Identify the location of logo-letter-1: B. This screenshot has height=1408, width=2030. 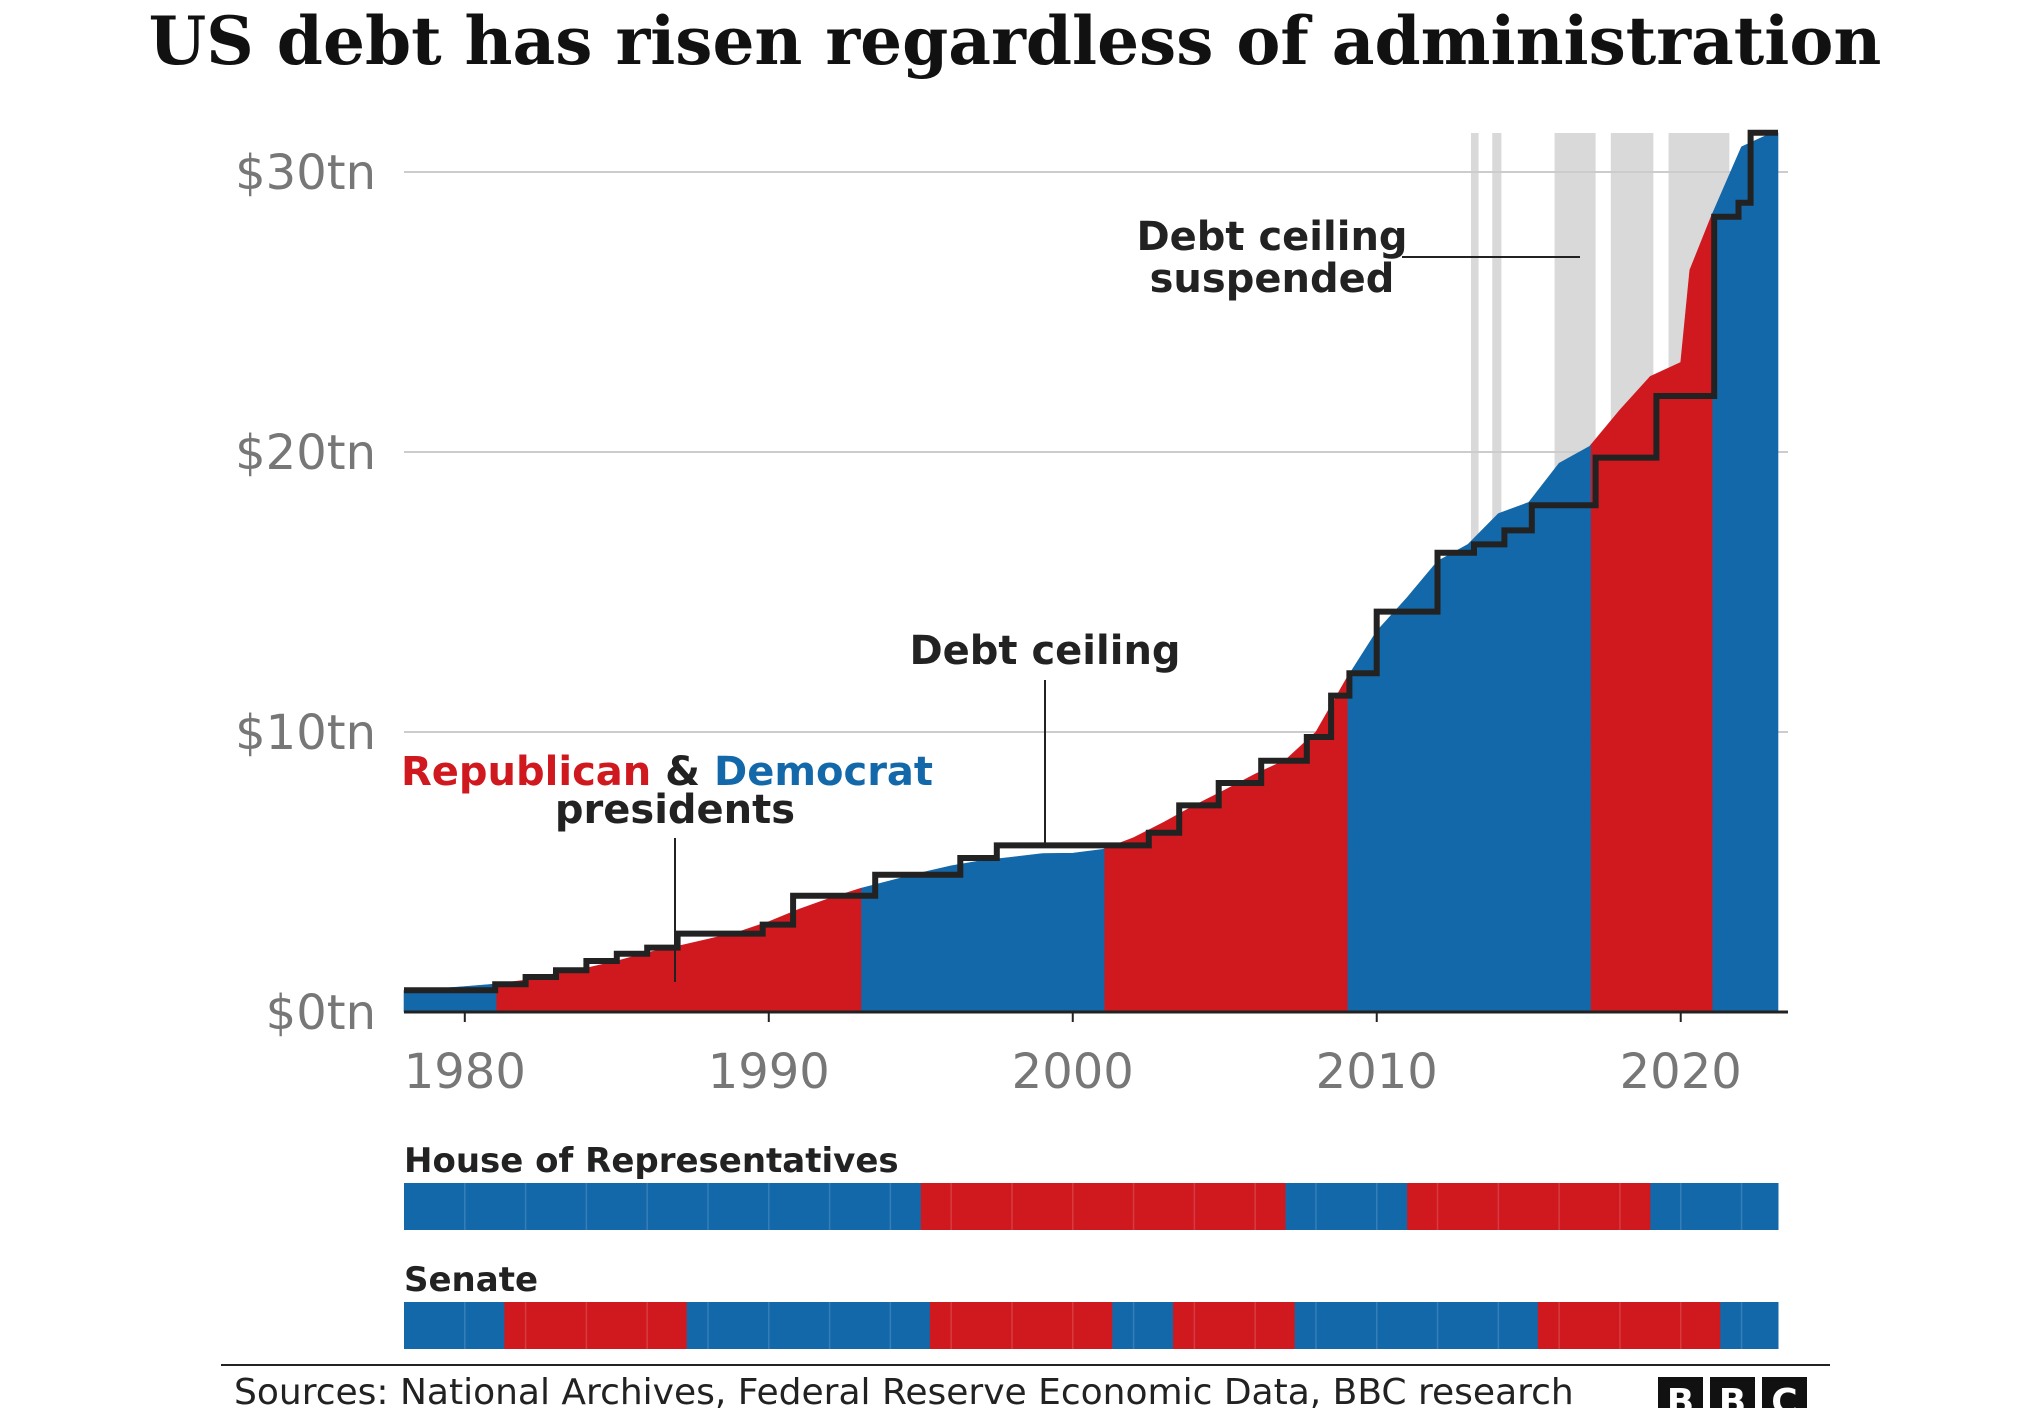
(1732, 1395).